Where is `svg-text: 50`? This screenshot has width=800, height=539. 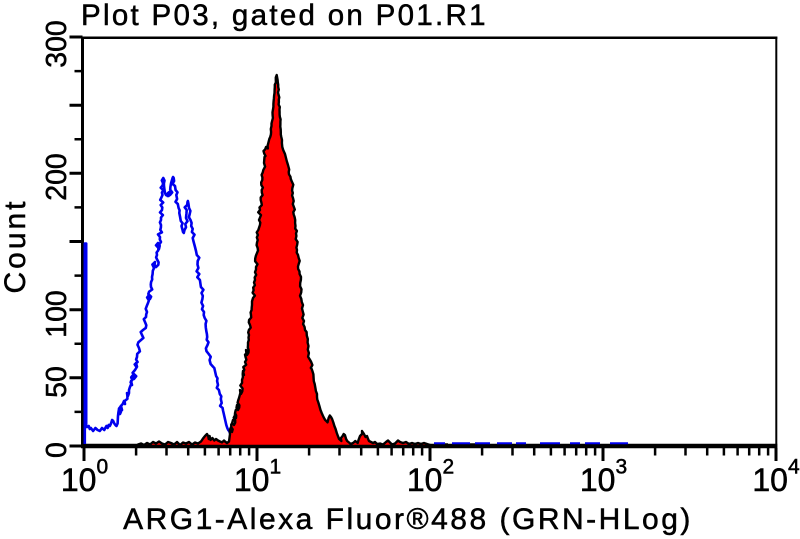
svg-text: 50 is located at coordinates (57, 382).